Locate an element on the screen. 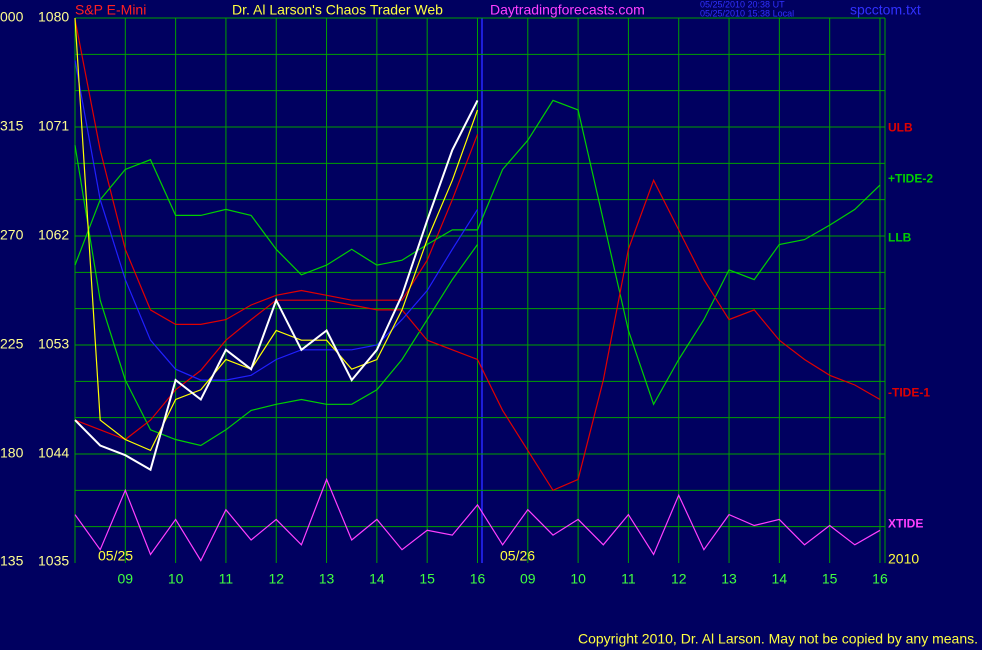 This screenshot has width=982, height=650. timestamp: 05/25/2010 15:38 Local is located at coordinates (747, 13).